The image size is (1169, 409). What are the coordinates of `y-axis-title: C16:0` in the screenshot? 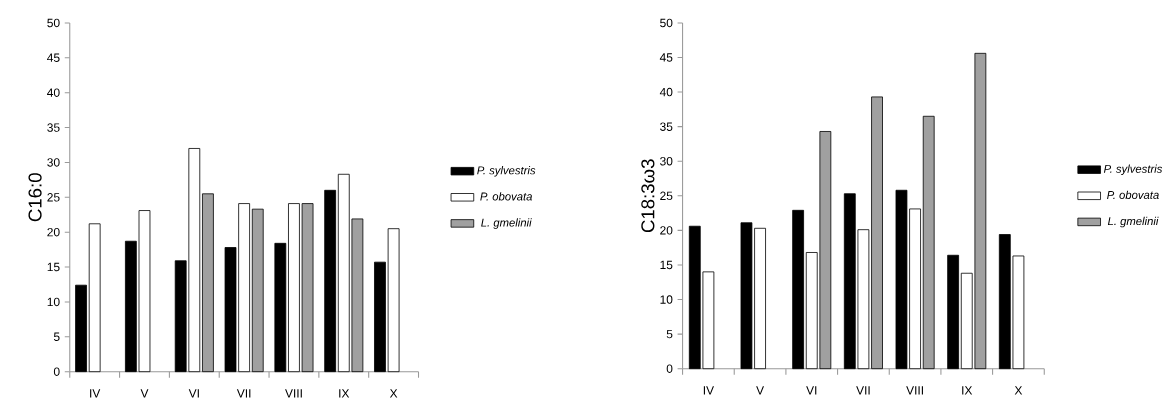 It's located at (35, 197).